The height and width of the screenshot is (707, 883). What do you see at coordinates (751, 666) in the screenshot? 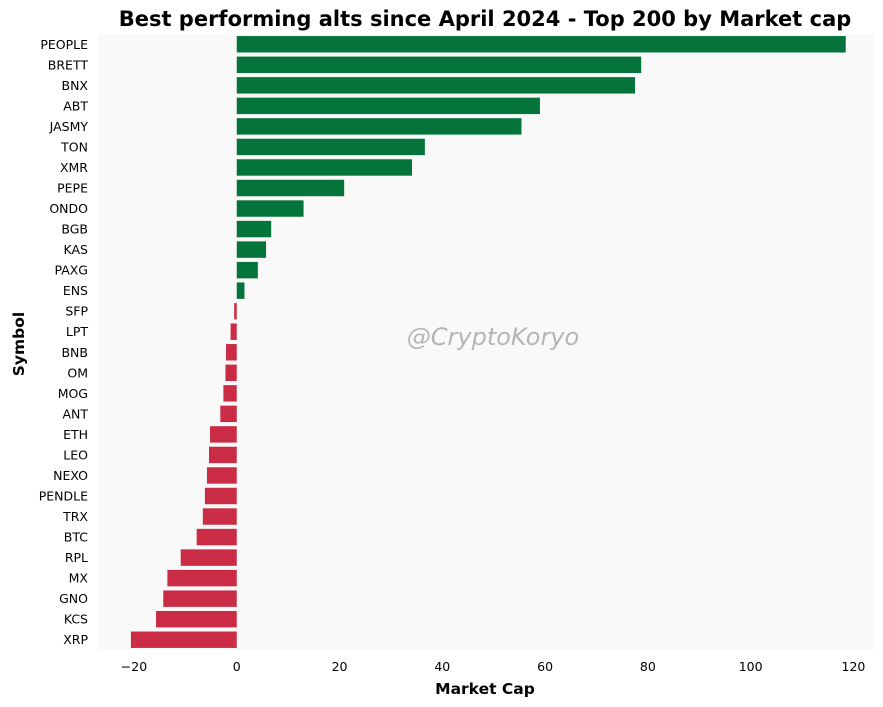
I see `x-tick-label: 100` at bounding box center [751, 666].